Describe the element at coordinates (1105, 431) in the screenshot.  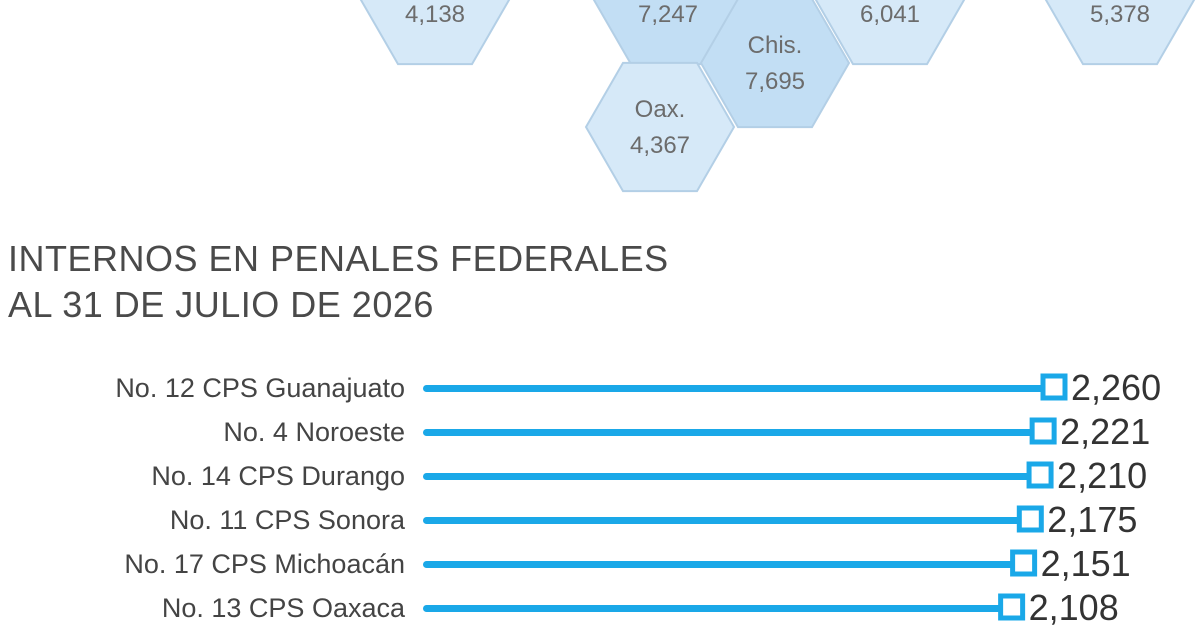
I see `value-label: 2,221` at that location.